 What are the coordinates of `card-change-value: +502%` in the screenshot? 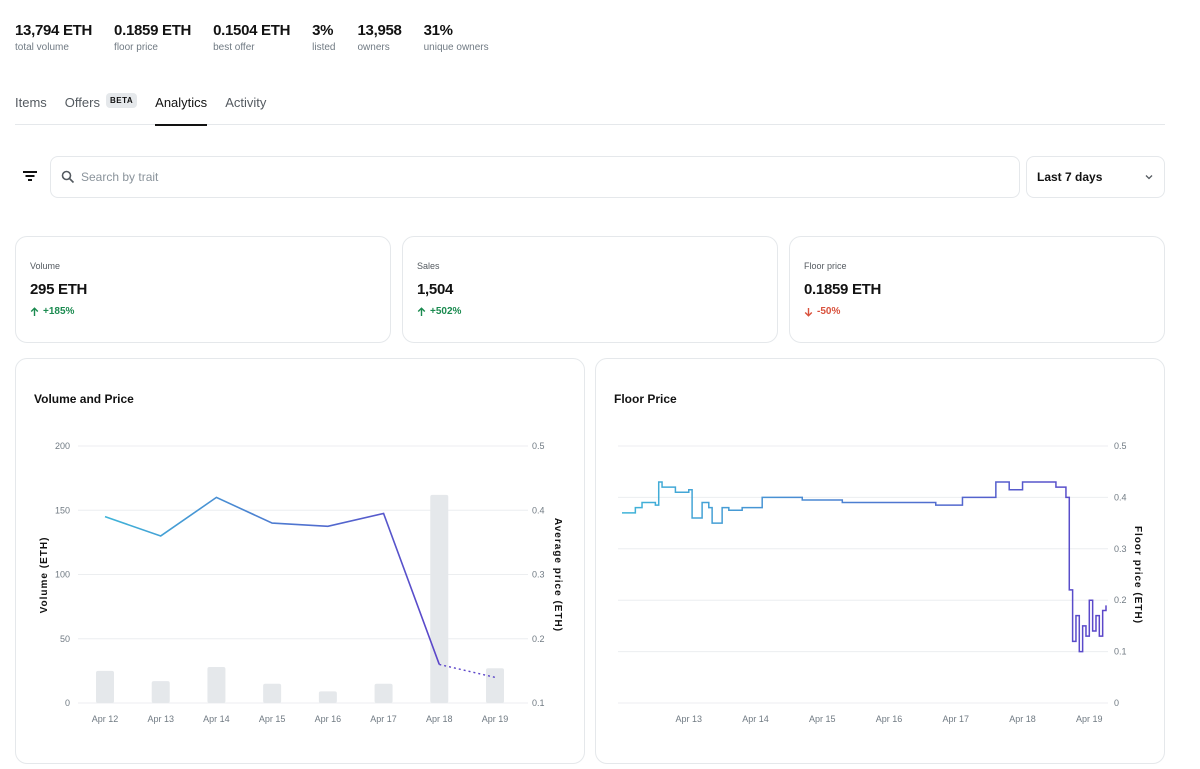 It's located at (446, 311).